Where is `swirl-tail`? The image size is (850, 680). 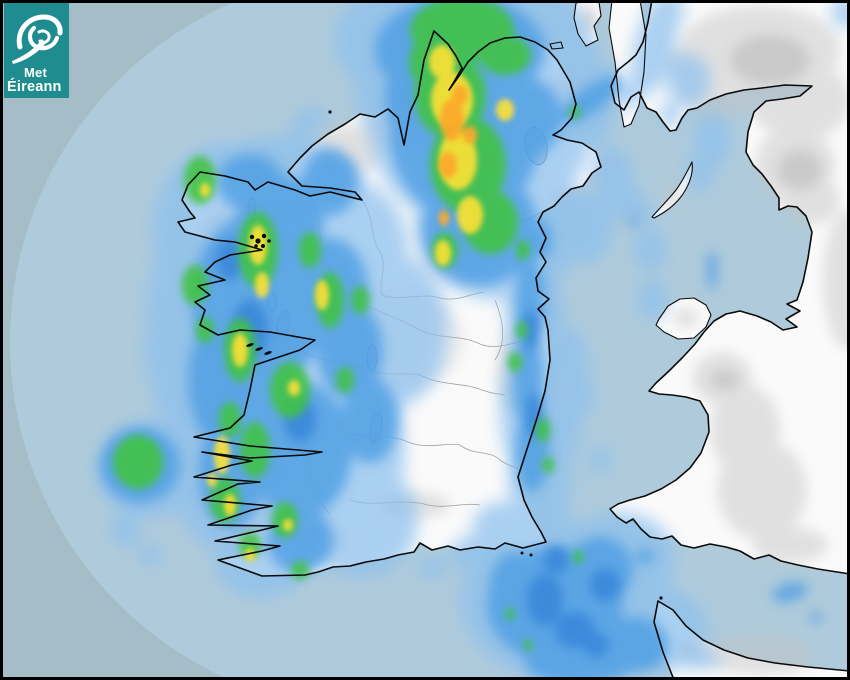
swirl-tail is located at coordinates (29, 51).